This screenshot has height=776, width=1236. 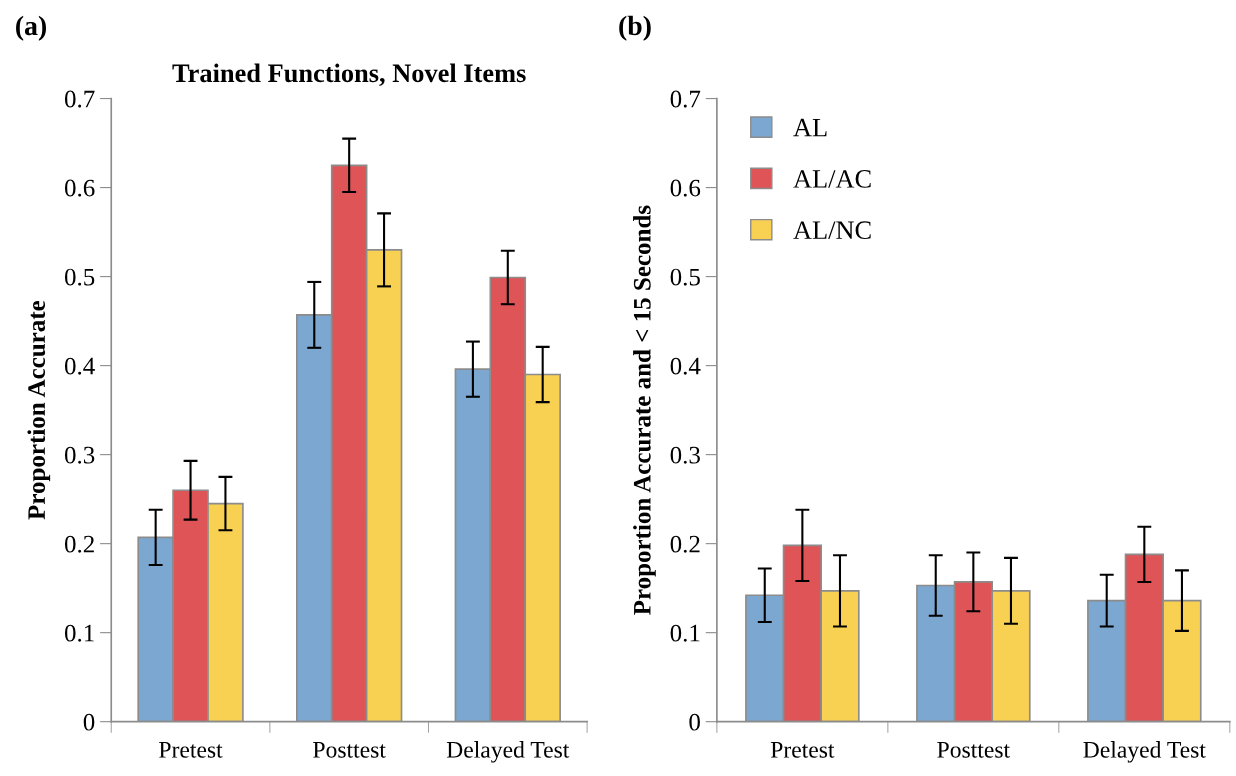 I want to click on legend-label: AL, so click(x=810, y=127).